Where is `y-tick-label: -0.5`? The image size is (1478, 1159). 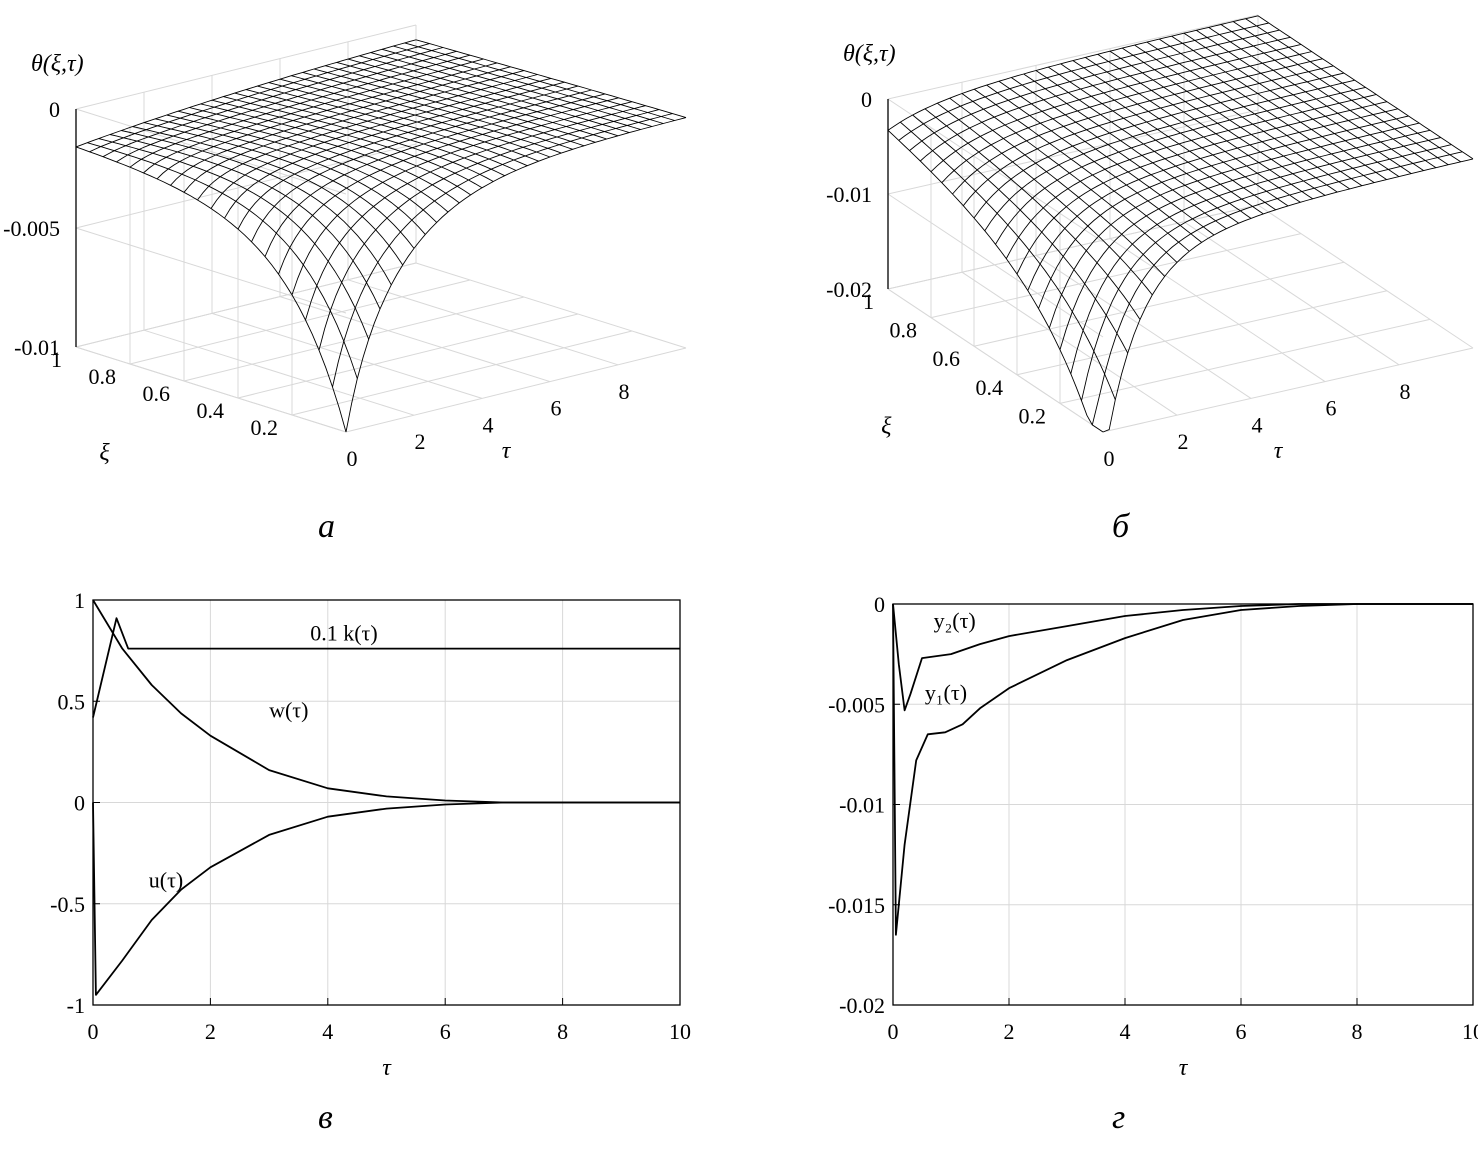 y-tick-label: -0.5 is located at coordinates (67, 904).